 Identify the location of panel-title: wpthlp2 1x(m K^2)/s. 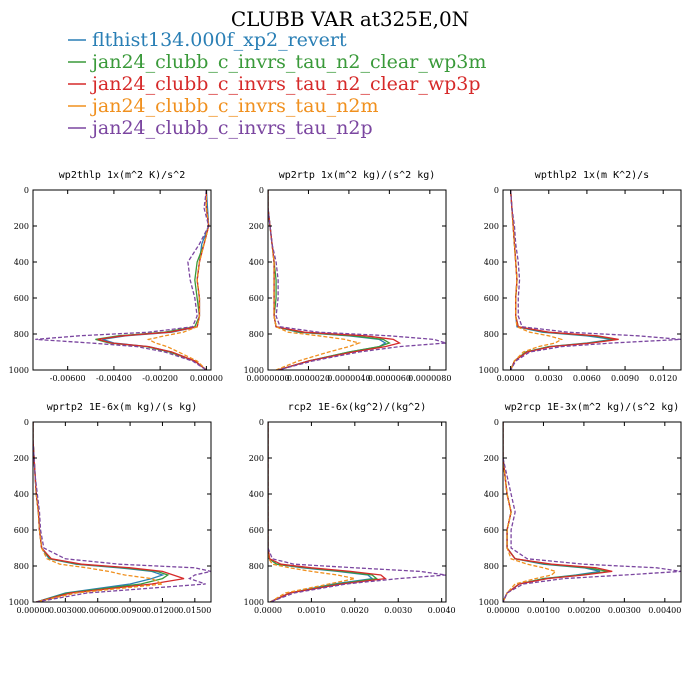
(592, 175).